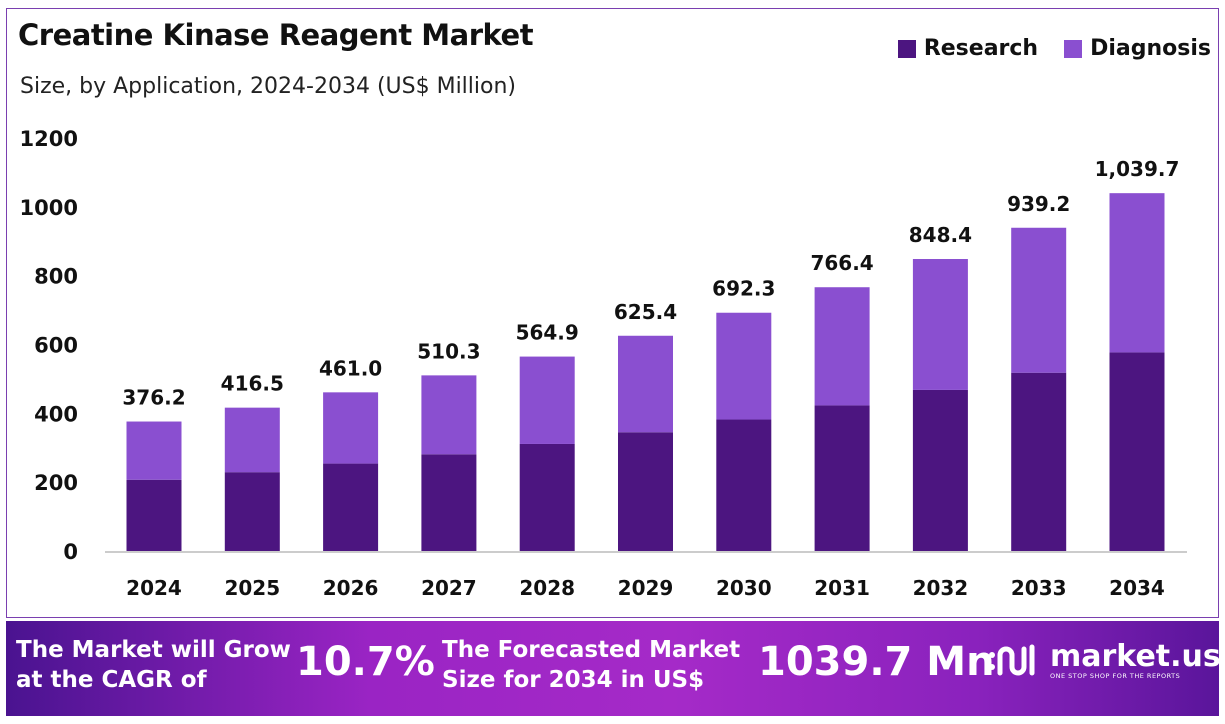 The image size is (1225, 724). I want to click on legend-swatch-research, so click(906, 48).